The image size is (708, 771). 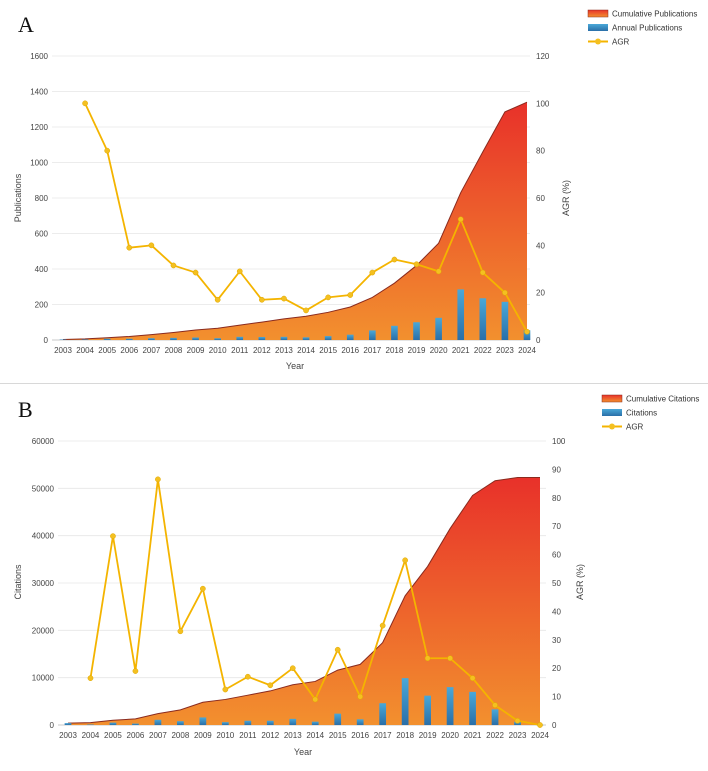 What do you see at coordinates (612, 412) in the screenshot?
I see `legend-swatch-citations` at bounding box center [612, 412].